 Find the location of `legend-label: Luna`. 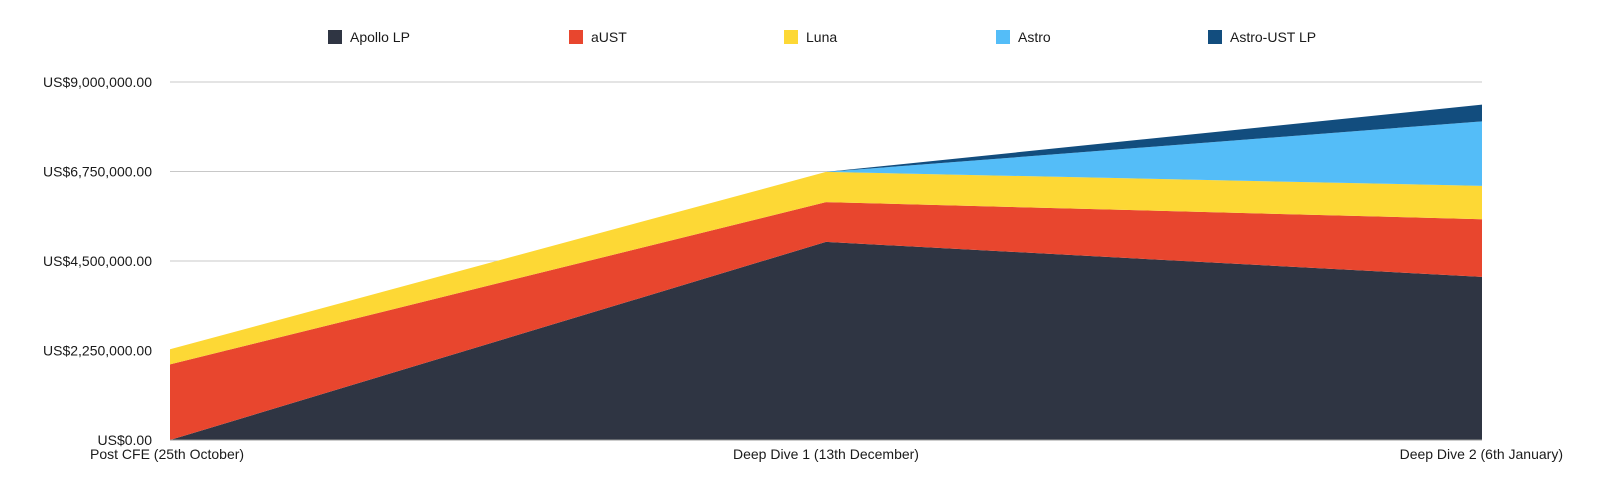

legend-label: Luna is located at coordinates (821, 37).